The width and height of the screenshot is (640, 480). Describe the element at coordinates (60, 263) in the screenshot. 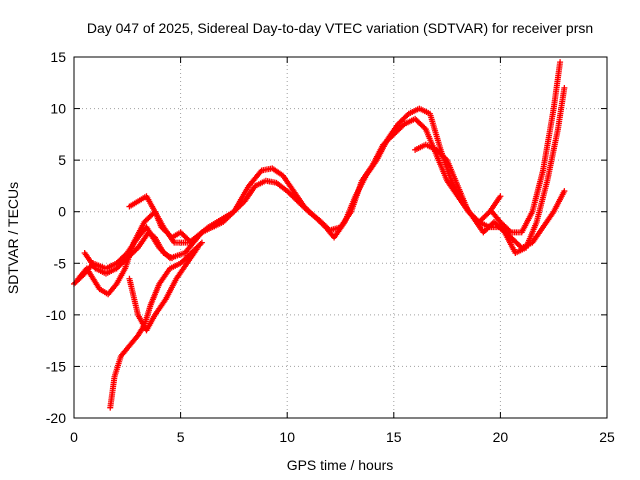

I see `y-tick-label: -5` at that location.